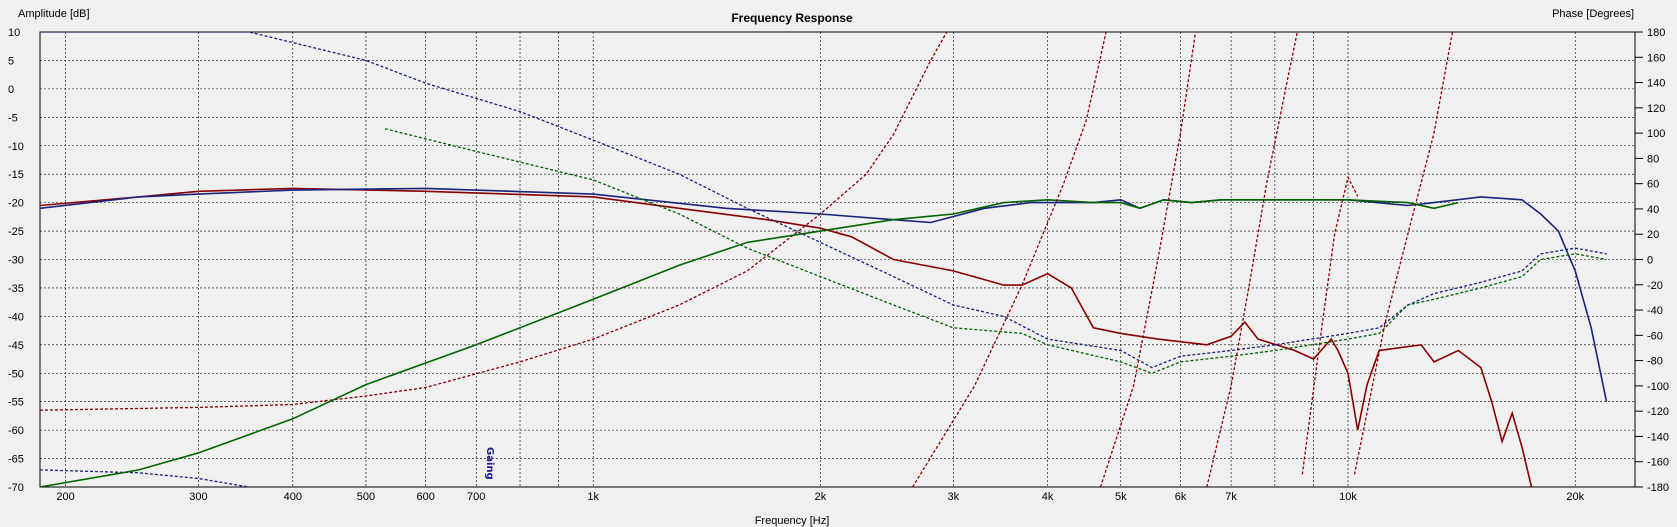  Describe the element at coordinates (16, 488) in the screenshot. I see `y-tick-label: -70` at that location.